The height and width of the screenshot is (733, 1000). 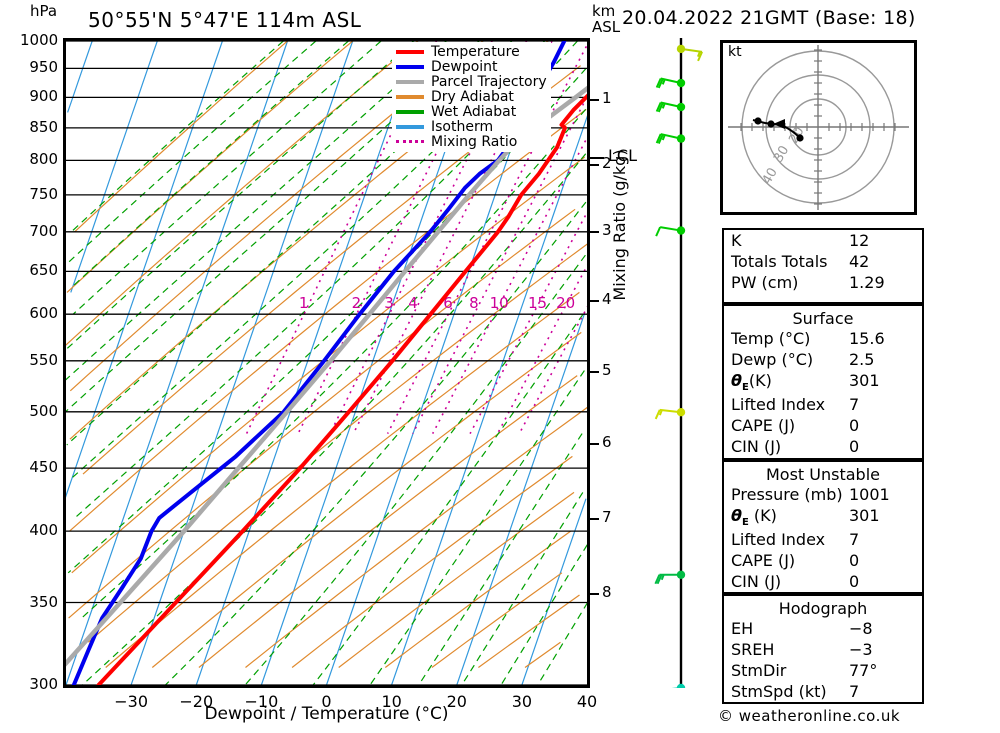 I want to click on data-row-key: CAPE (J), so click(x=763, y=561).